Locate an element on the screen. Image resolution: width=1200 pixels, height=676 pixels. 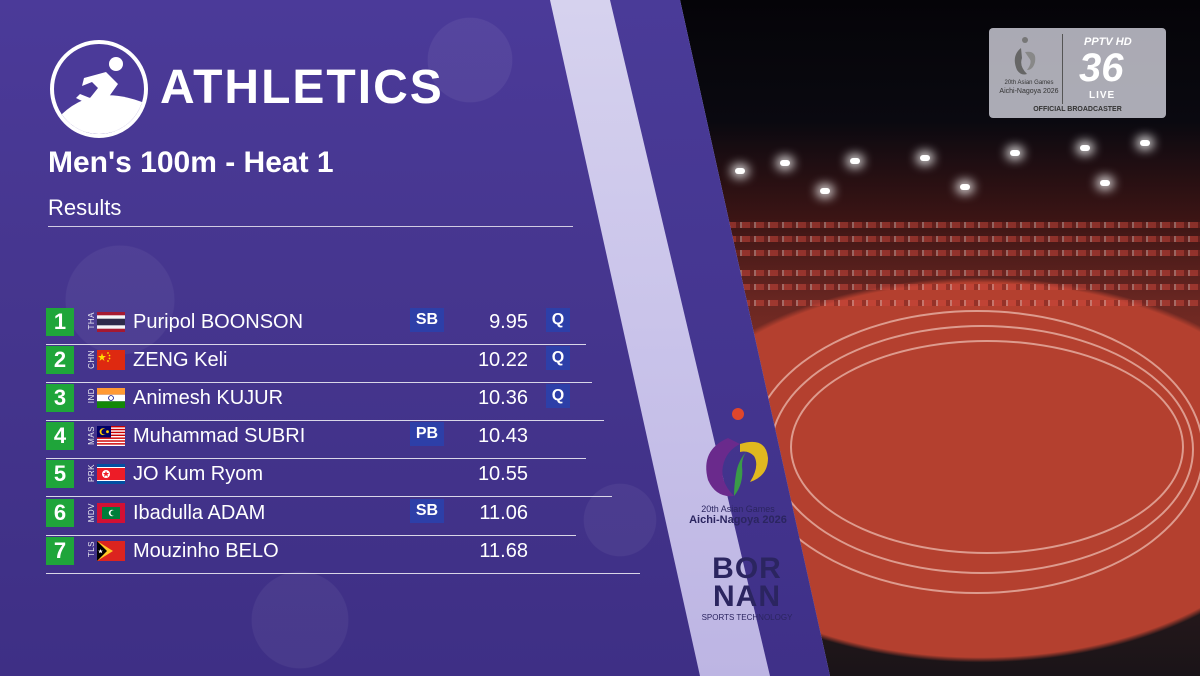
rank-badge: 4 is located at coordinates (60, 436).